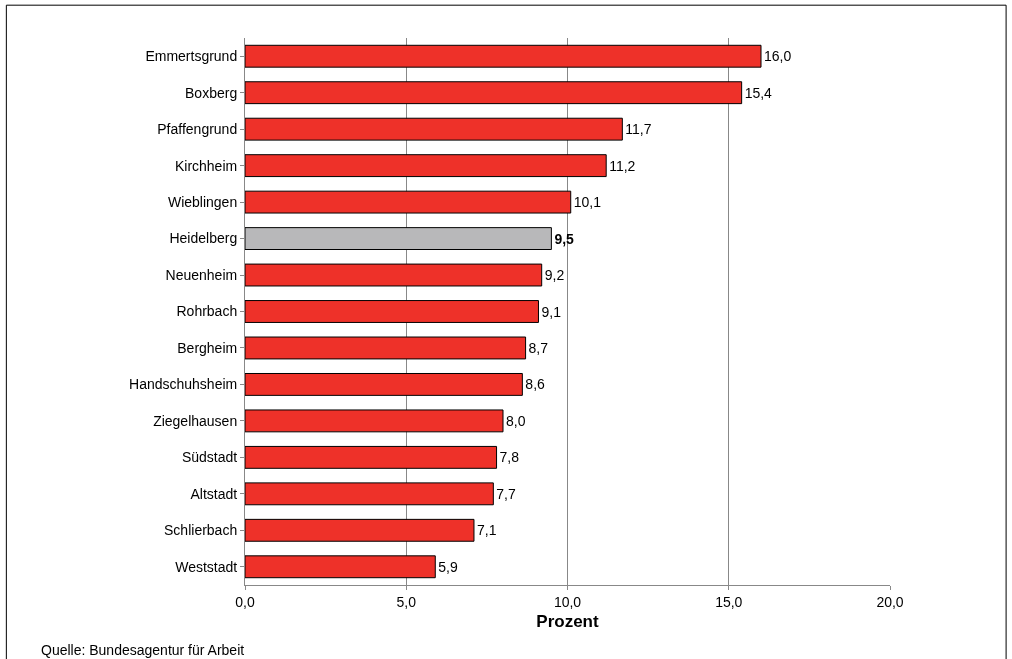  What do you see at coordinates (622, 165) in the screenshot?
I see `data-label: 11,2` at bounding box center [622, 165].